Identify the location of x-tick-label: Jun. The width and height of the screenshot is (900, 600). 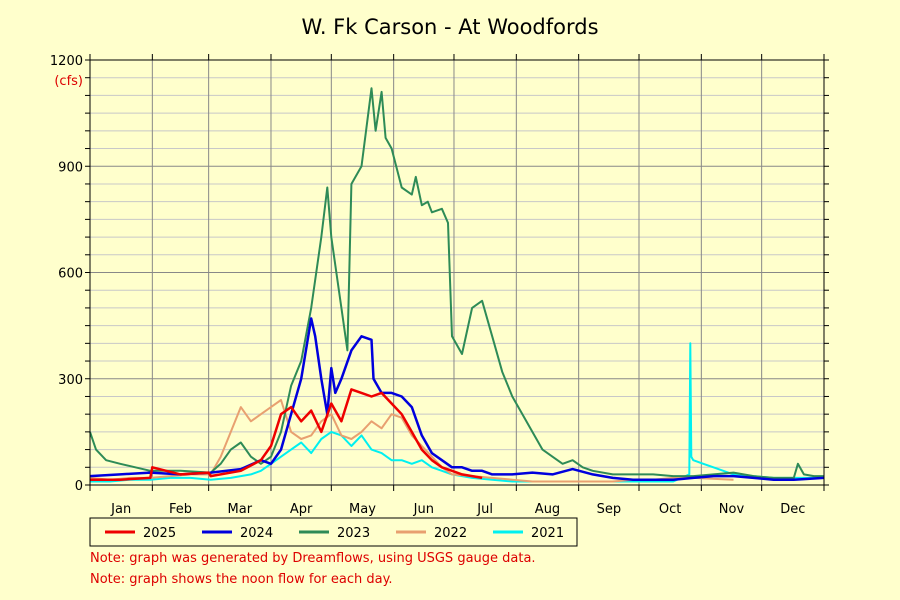
(423, 509).